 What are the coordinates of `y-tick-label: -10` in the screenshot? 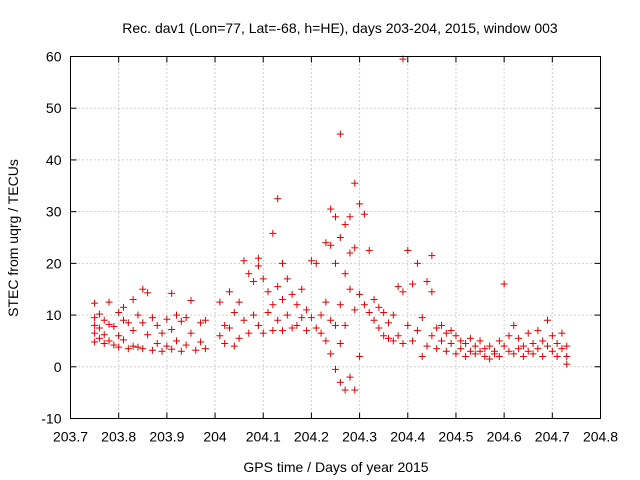 It's located at (51, 419).